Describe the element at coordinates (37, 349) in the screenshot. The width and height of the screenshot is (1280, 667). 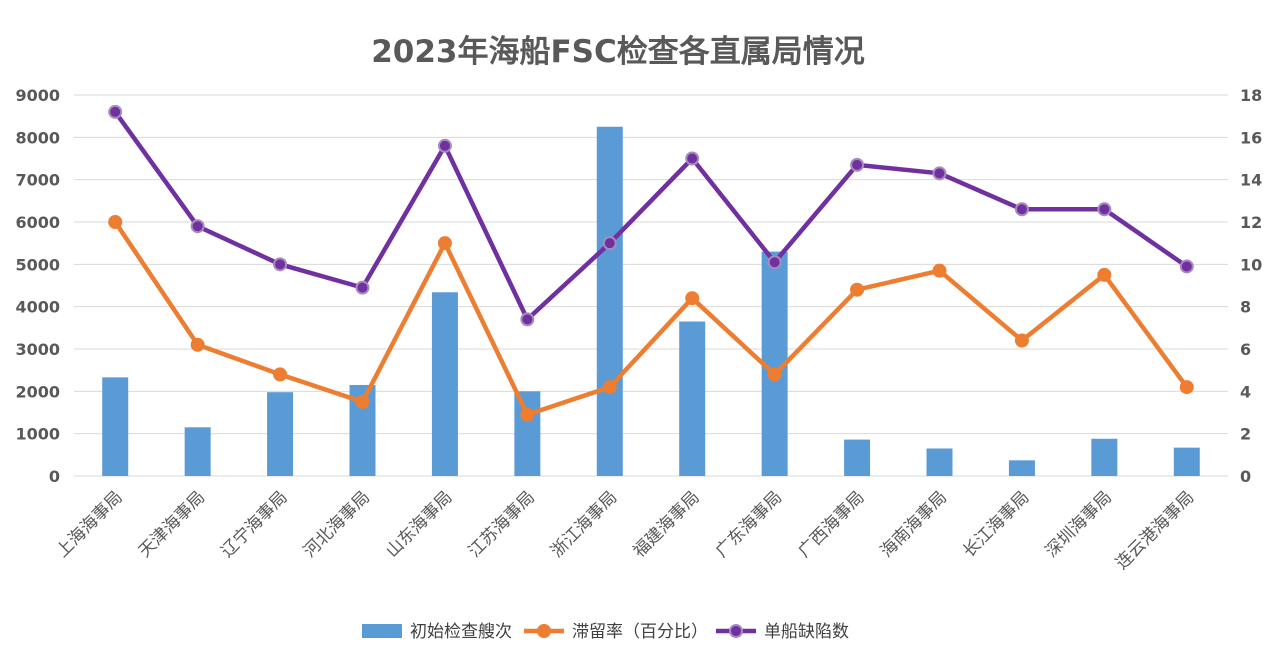
I see `left-tick-label: 3000` at that location.